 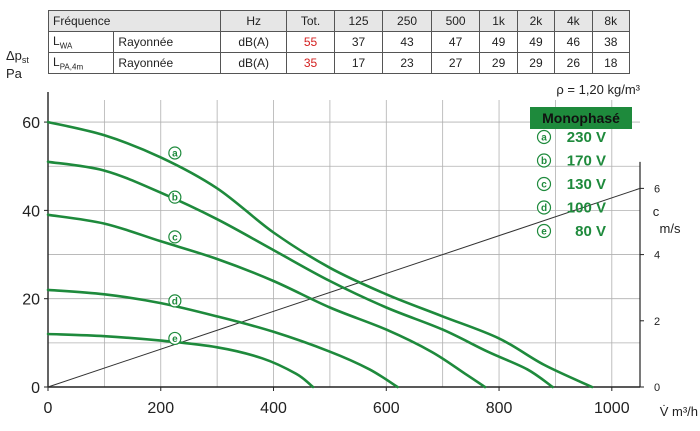 I want to click on y-tick-label: 40, so click(x=31, y=211).